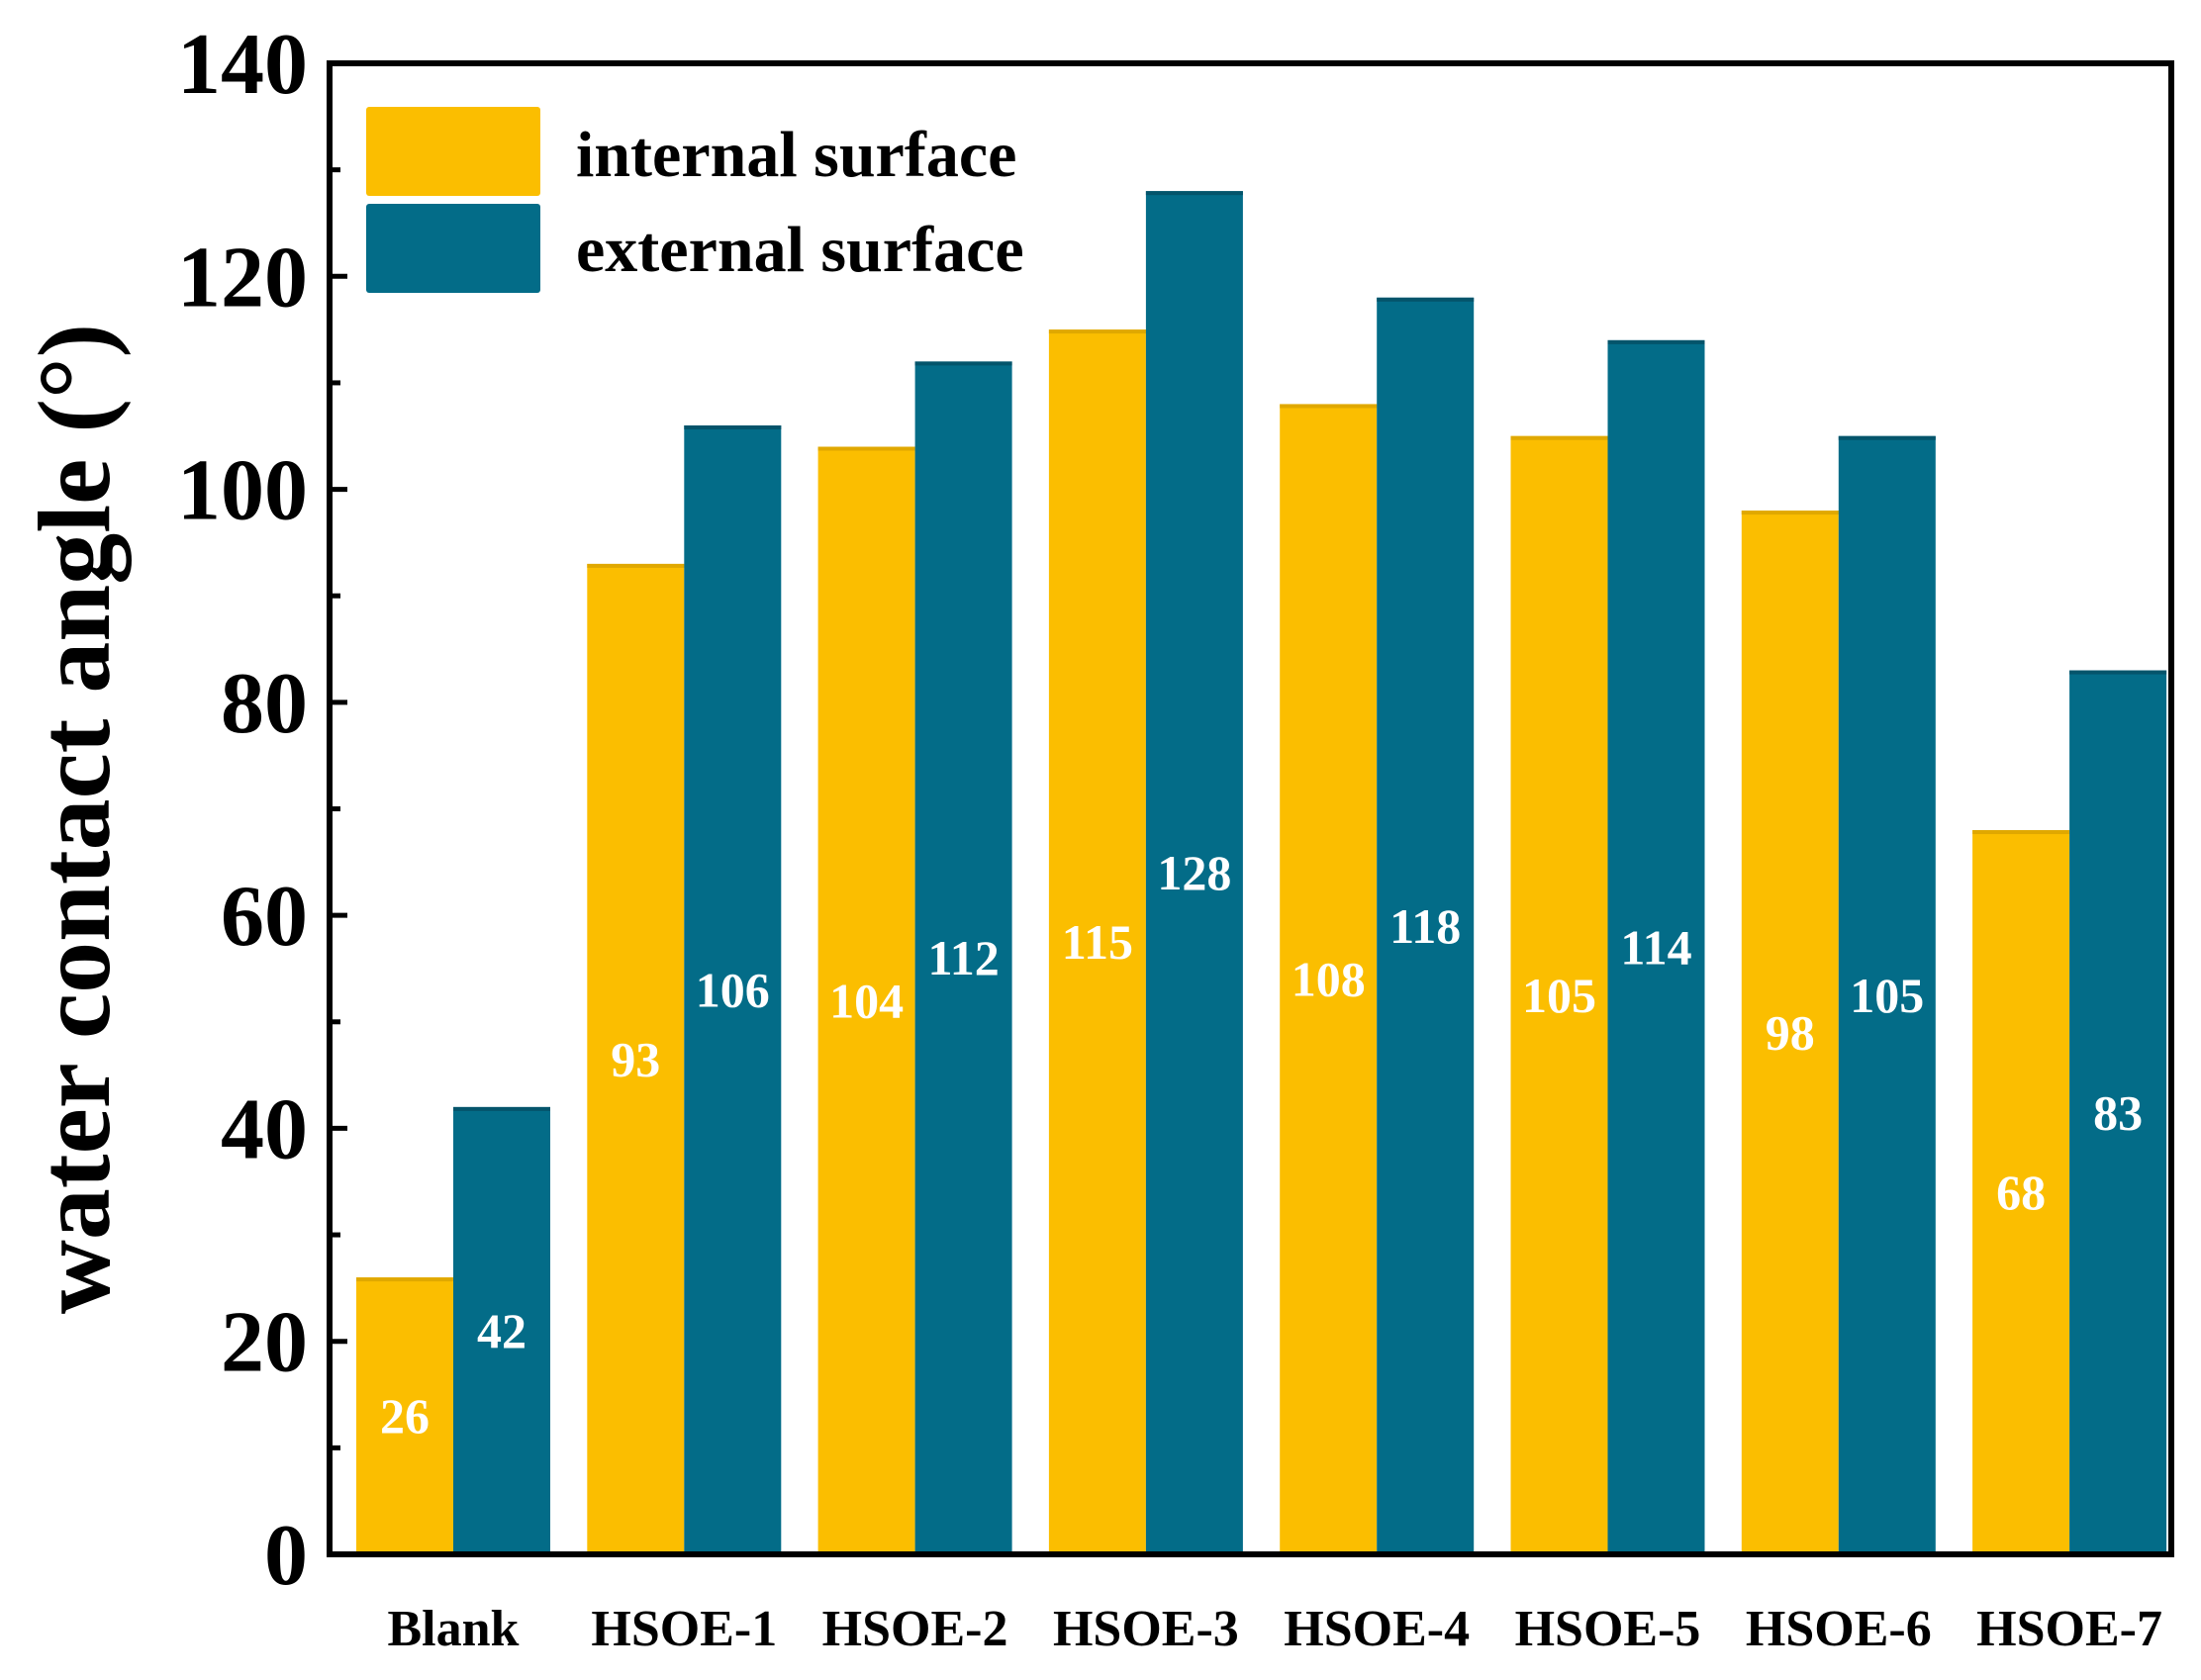 The image size is (2201, 1680). What do you see at coordinates (75, 819) in the screenshot?
I see `y-axis-title: water contact angle (°)` at bounding box center [75, 819].